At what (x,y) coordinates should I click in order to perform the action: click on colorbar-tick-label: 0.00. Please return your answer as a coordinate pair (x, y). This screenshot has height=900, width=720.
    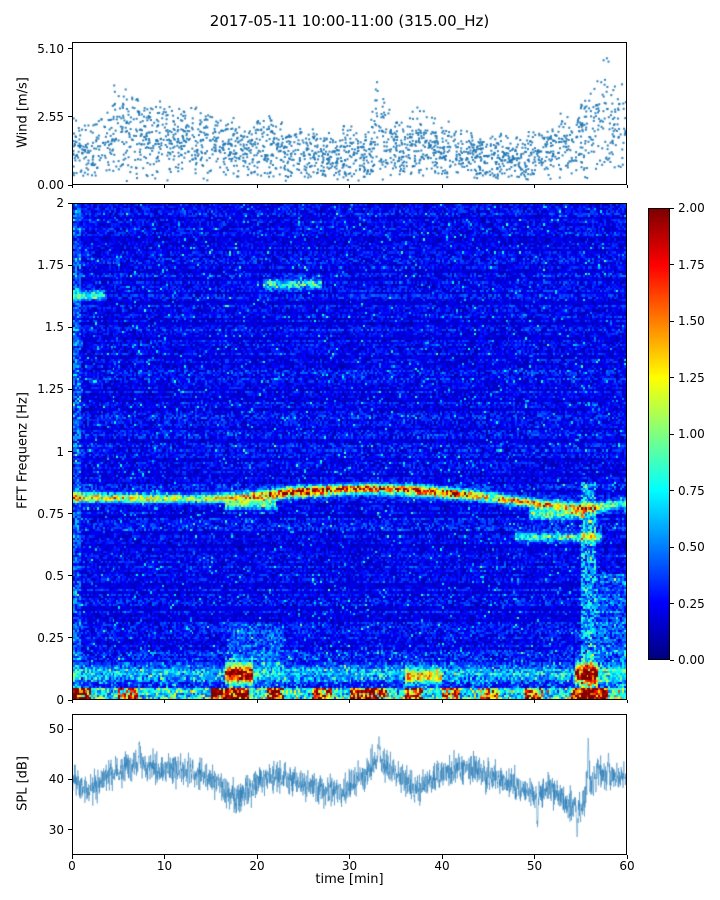
    Looking at the image, I should click on (691, 660).